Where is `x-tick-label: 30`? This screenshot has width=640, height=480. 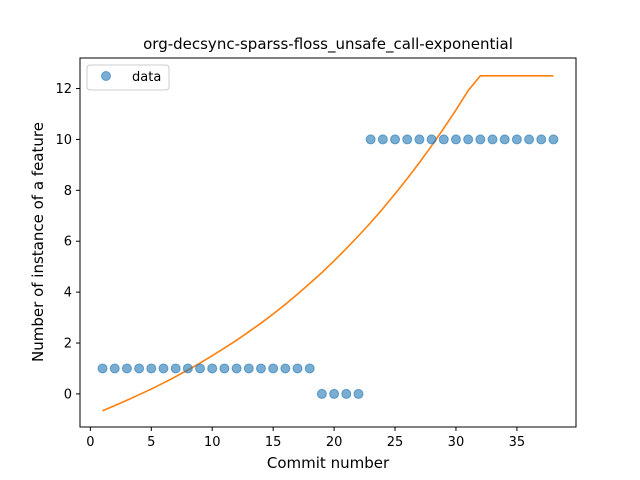
x-tick-label: 30 is located at coordinates (456, 442).